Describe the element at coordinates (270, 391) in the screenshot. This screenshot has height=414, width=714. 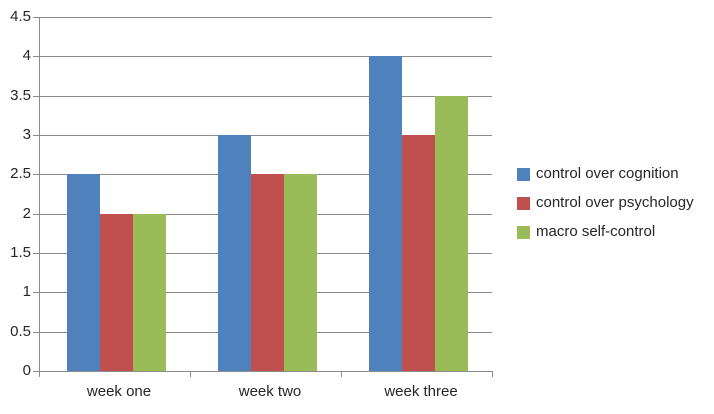
I see `x-category-label: week two` at that location.